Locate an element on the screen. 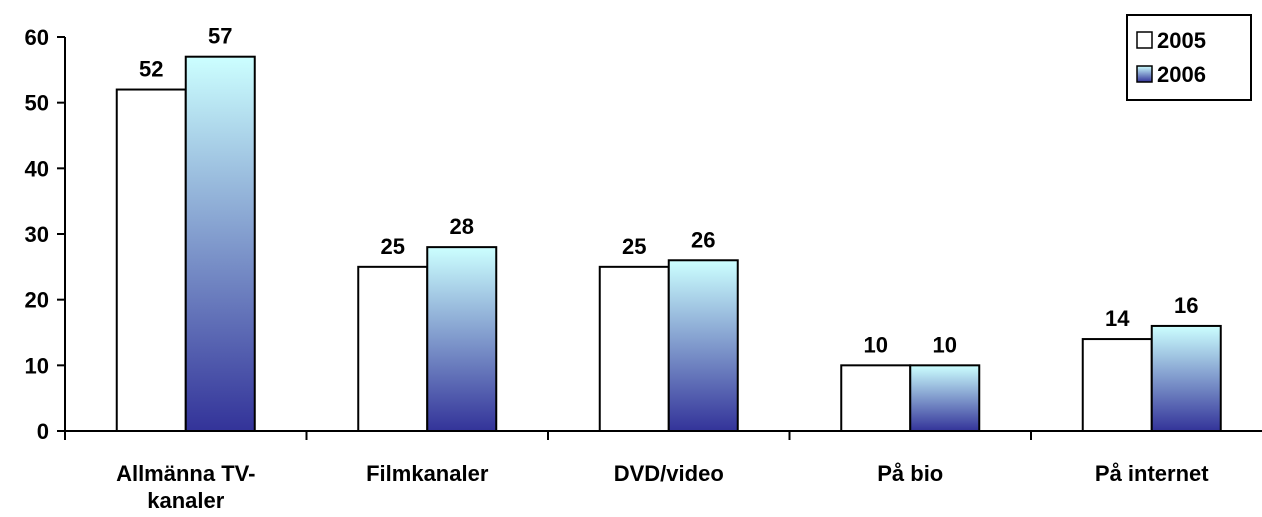  legend-box is located at coordinates (1189, 57).